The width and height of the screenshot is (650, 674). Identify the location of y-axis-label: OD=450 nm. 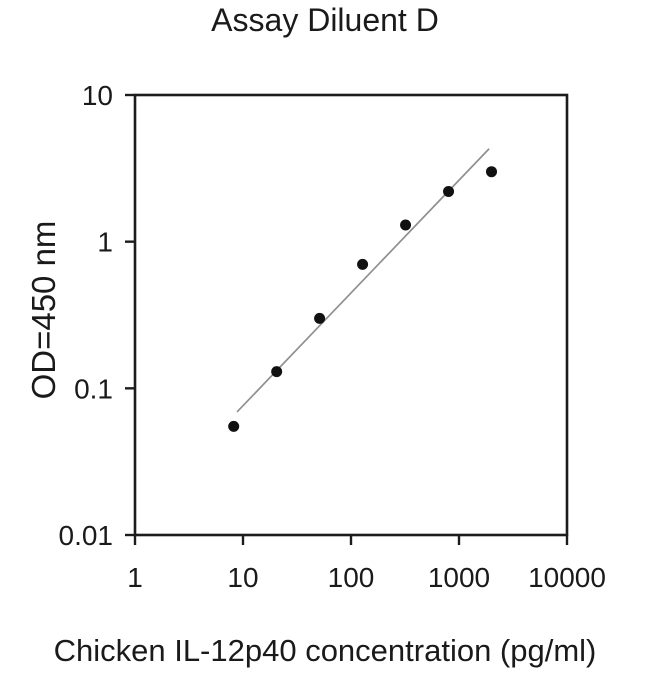
(43, 310).